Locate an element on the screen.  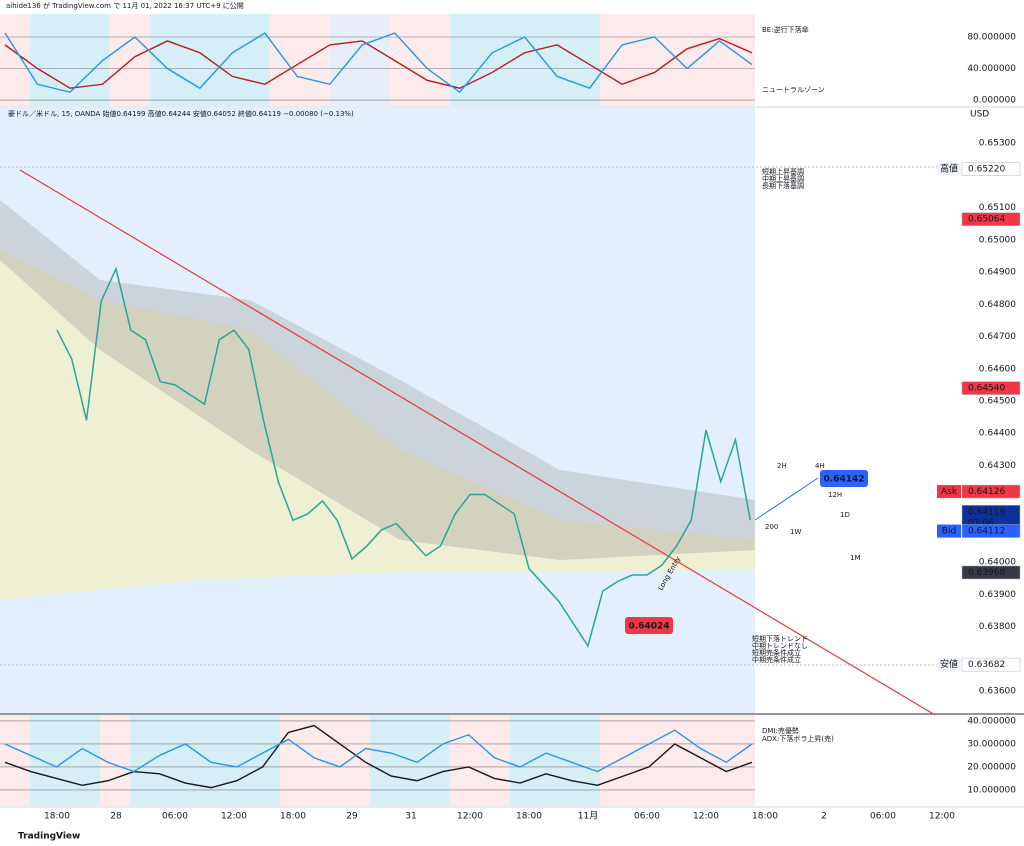
note: 短期上昇基調 is located at coordinates (783, 171).